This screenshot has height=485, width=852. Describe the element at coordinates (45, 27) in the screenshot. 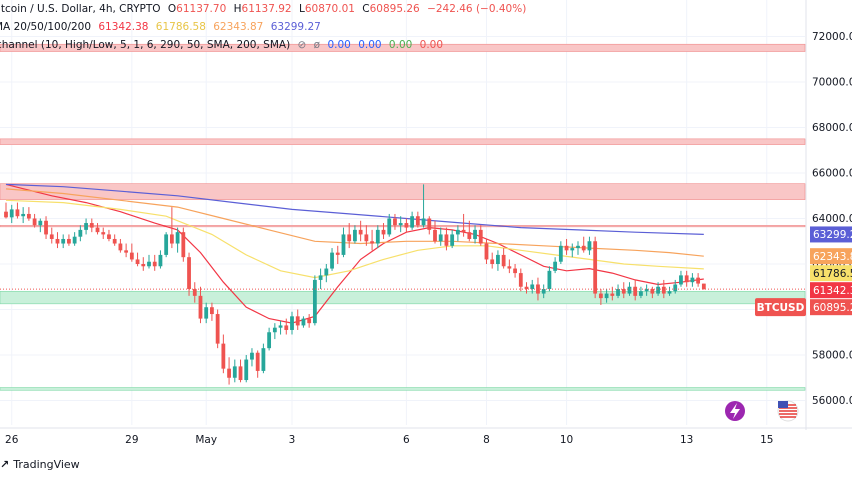

I see `ma-label: MA 20/50/100/200` at that location.